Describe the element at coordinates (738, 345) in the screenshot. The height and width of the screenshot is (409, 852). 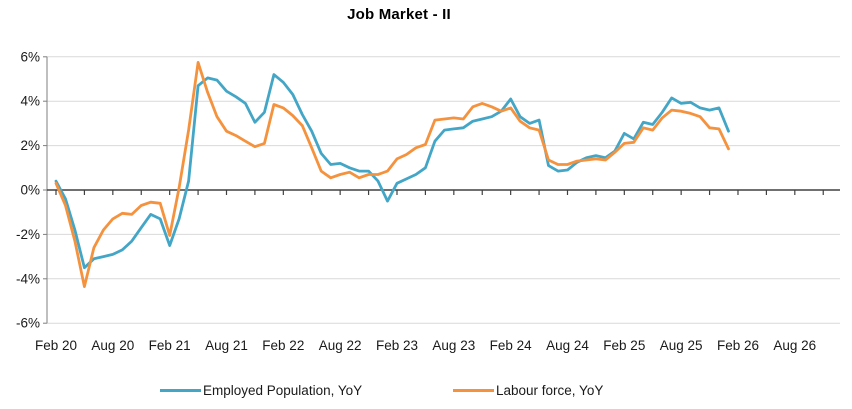
I see `x-tick-label: Feb 26` at that location.